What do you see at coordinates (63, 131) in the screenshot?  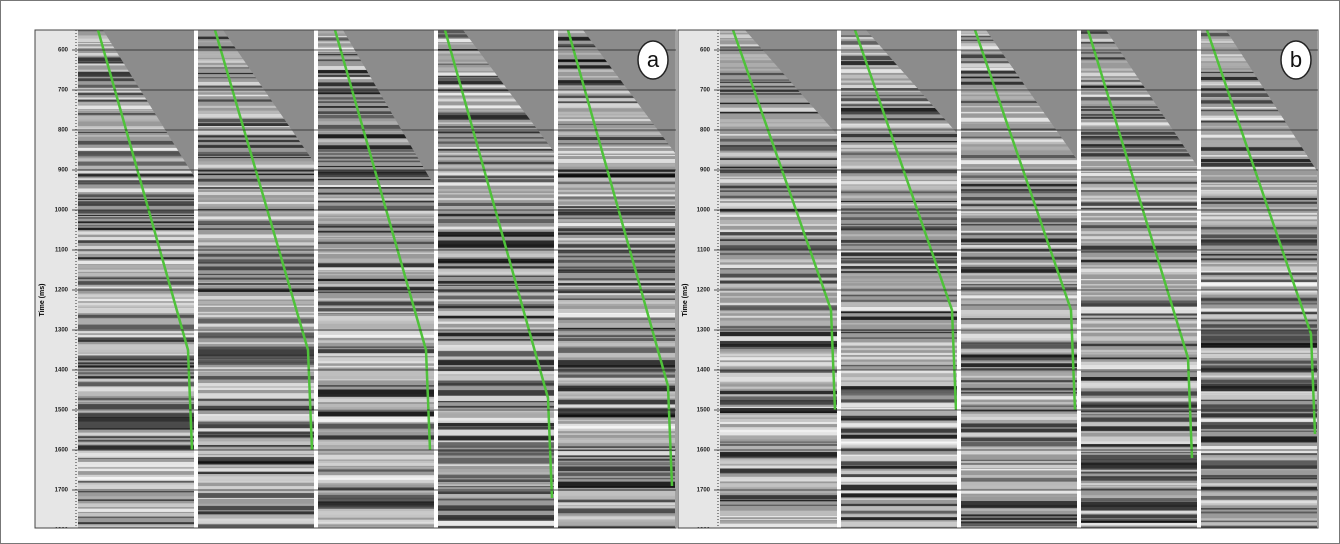 I see `y-tick-label: 800` at bounding box center [63, 131].